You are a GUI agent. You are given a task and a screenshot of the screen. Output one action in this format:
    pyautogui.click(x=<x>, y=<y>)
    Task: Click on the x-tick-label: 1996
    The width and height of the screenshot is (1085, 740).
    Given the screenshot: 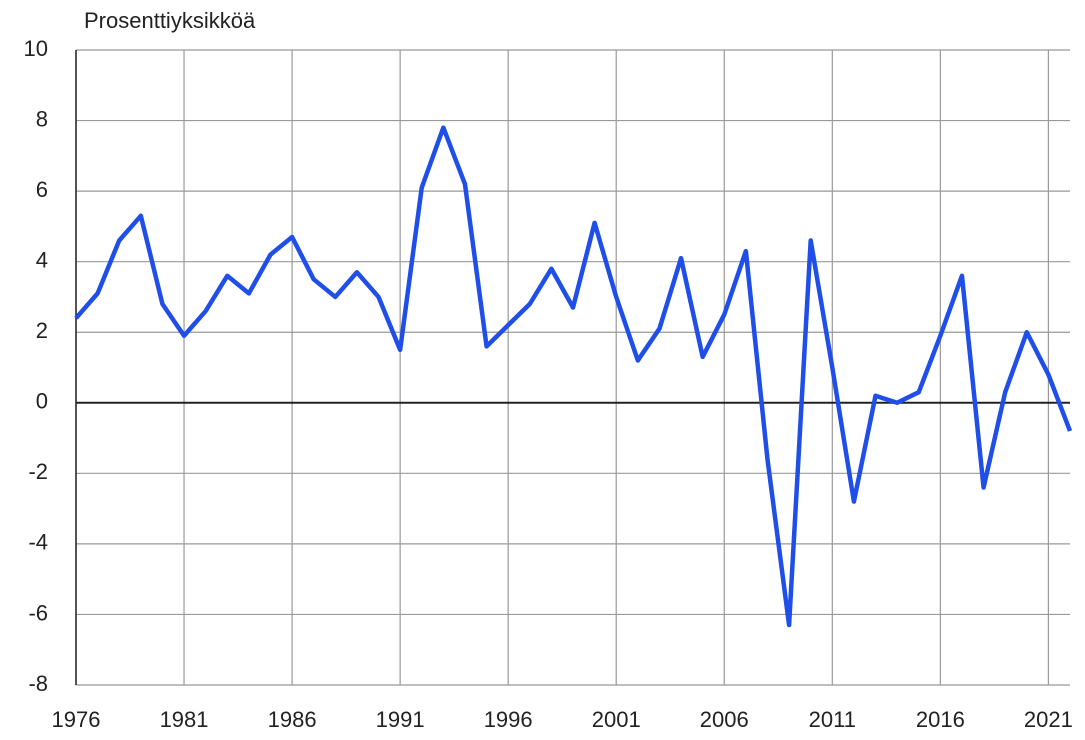 What is the action you would take?
    pyautogui.click(x=508, y=719)
    